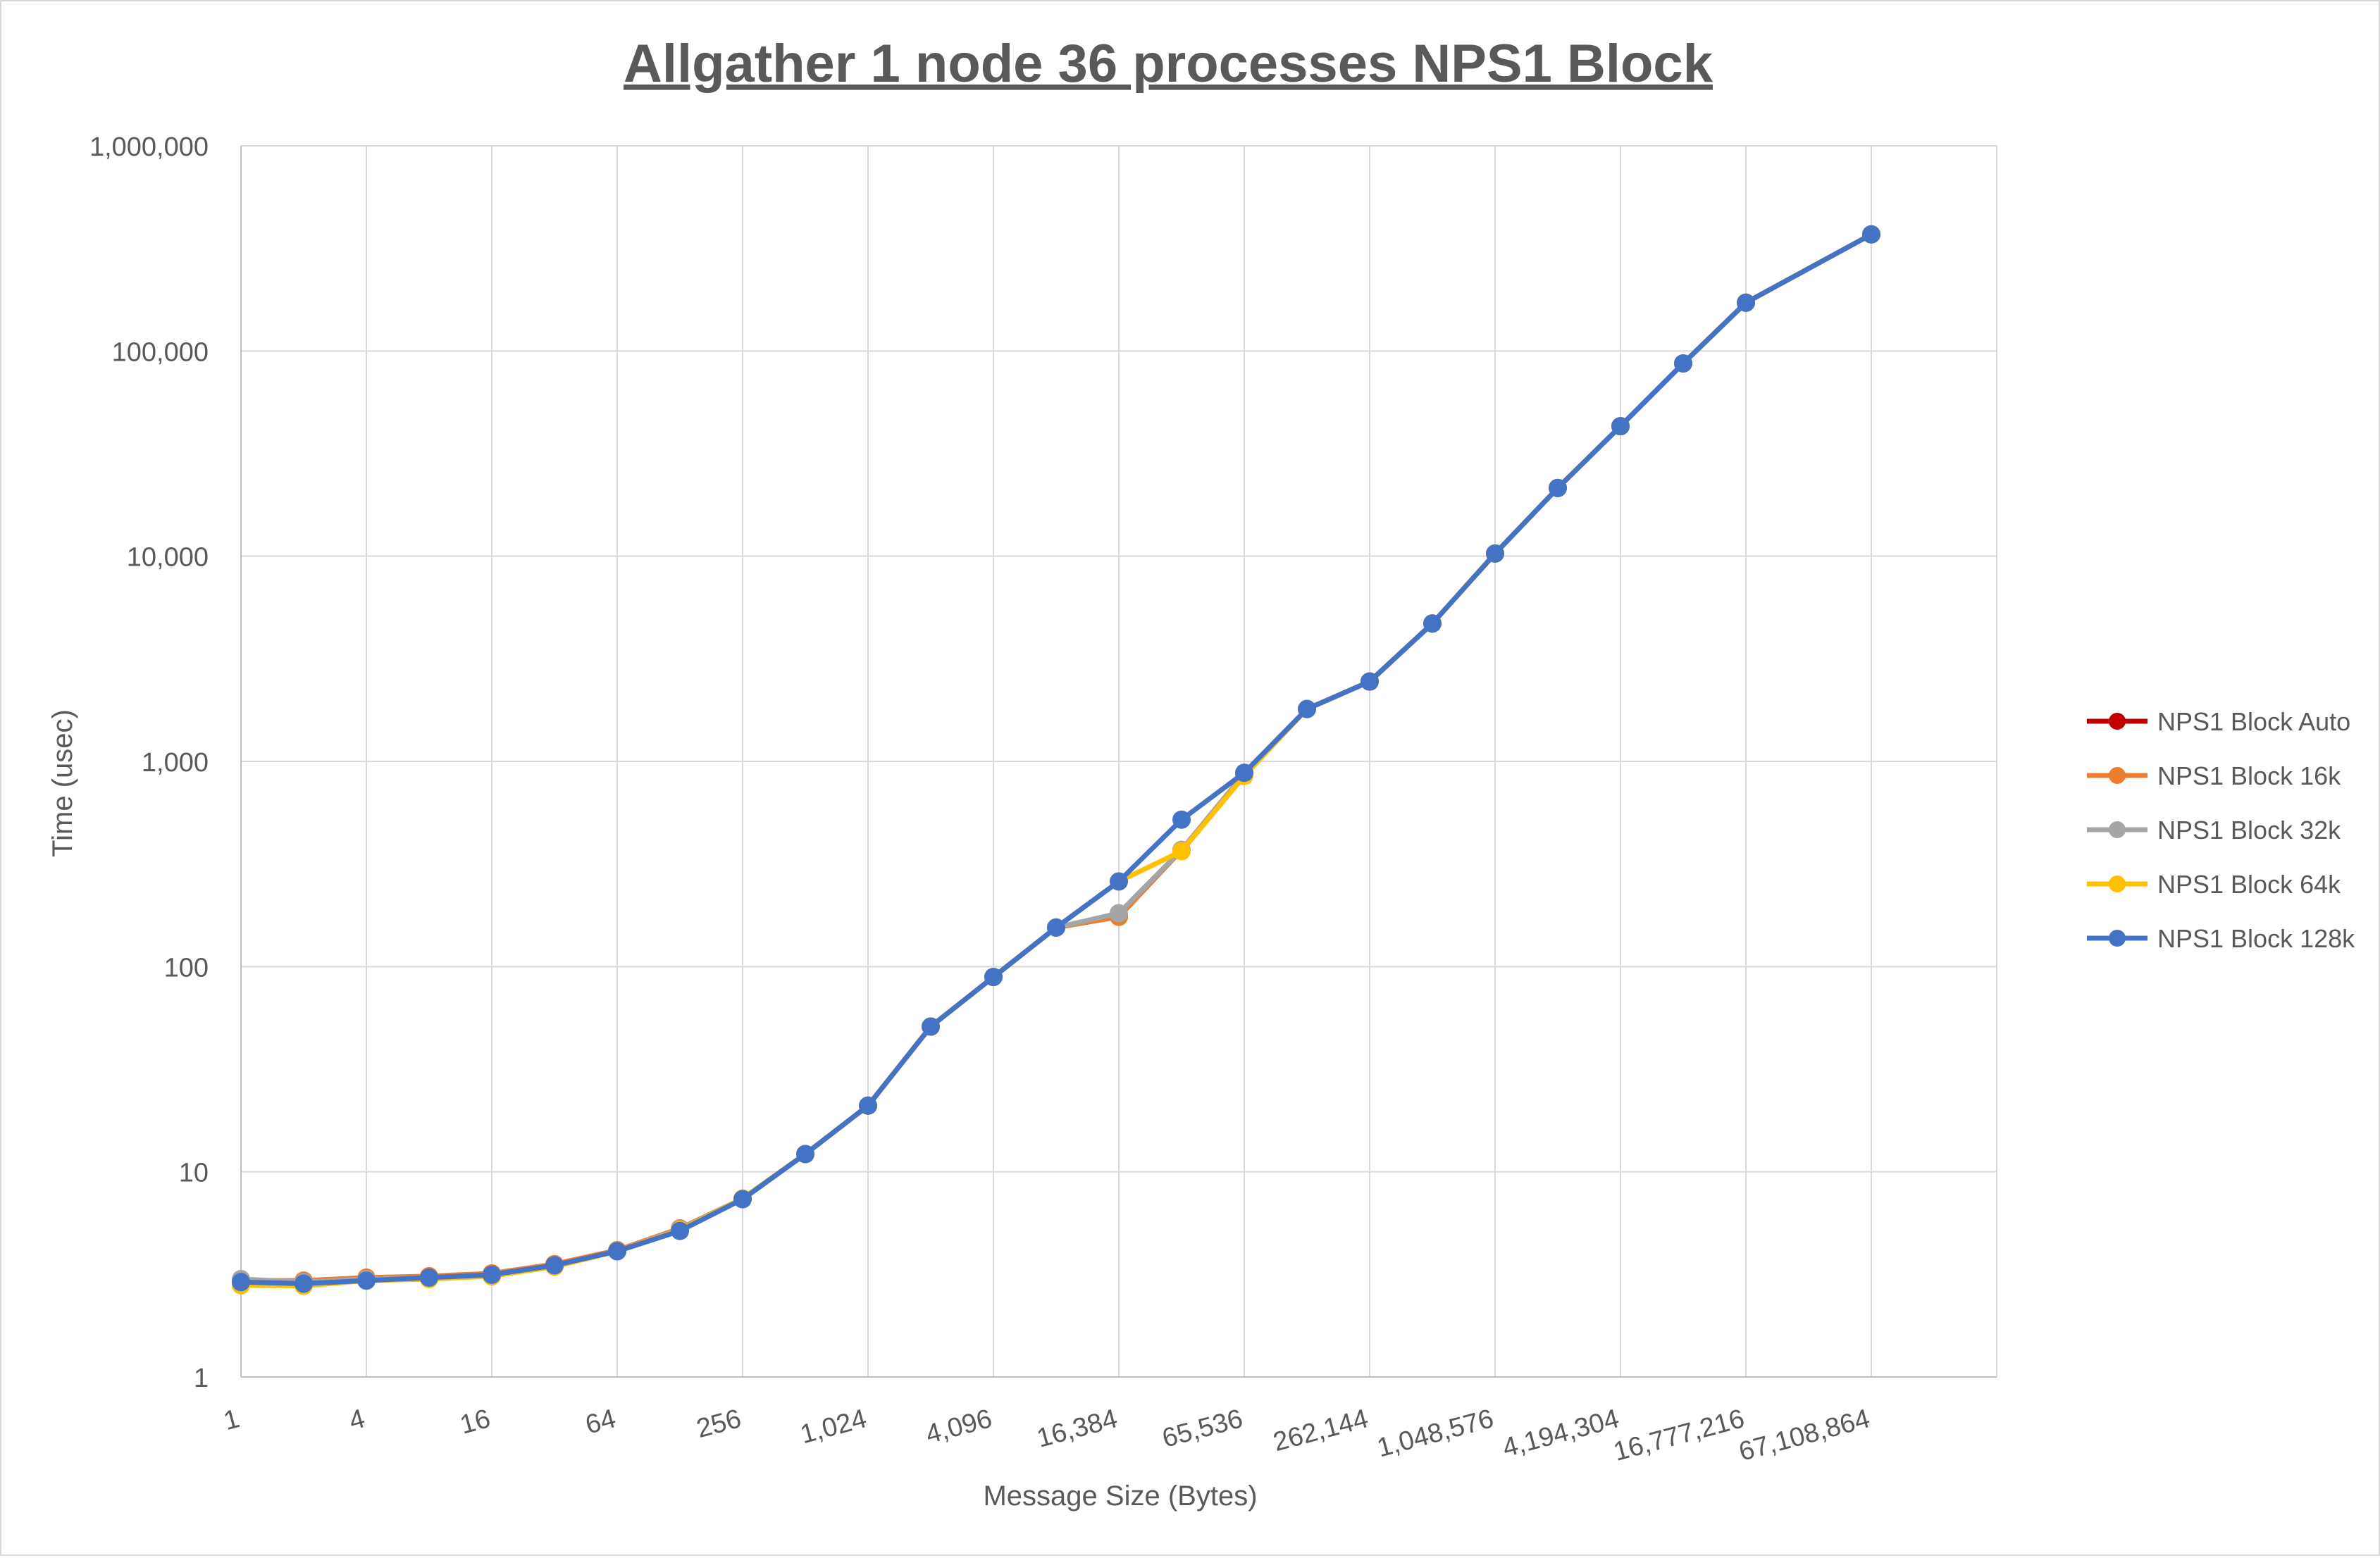 The width and height of the screenshot is (2380, 1558). What do you see at coordinates (1679, 1435) in the screenshot?
I see `x-tick-label: 16,777,216` at bounding box center [1679, 1435].